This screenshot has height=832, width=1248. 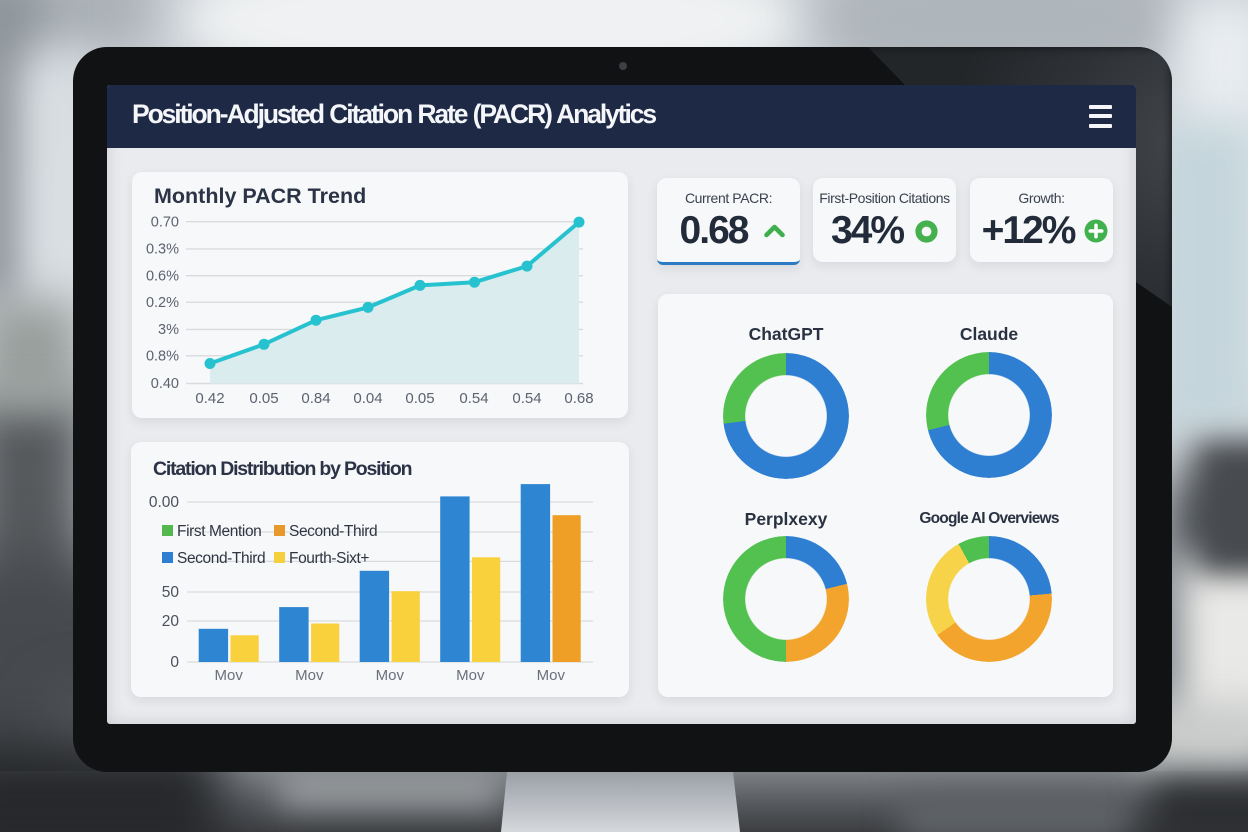 What do you see at coordinates (219, 531) in the screenshot?
I see `svg-text: First Mention` at bounding box center [219, 531].